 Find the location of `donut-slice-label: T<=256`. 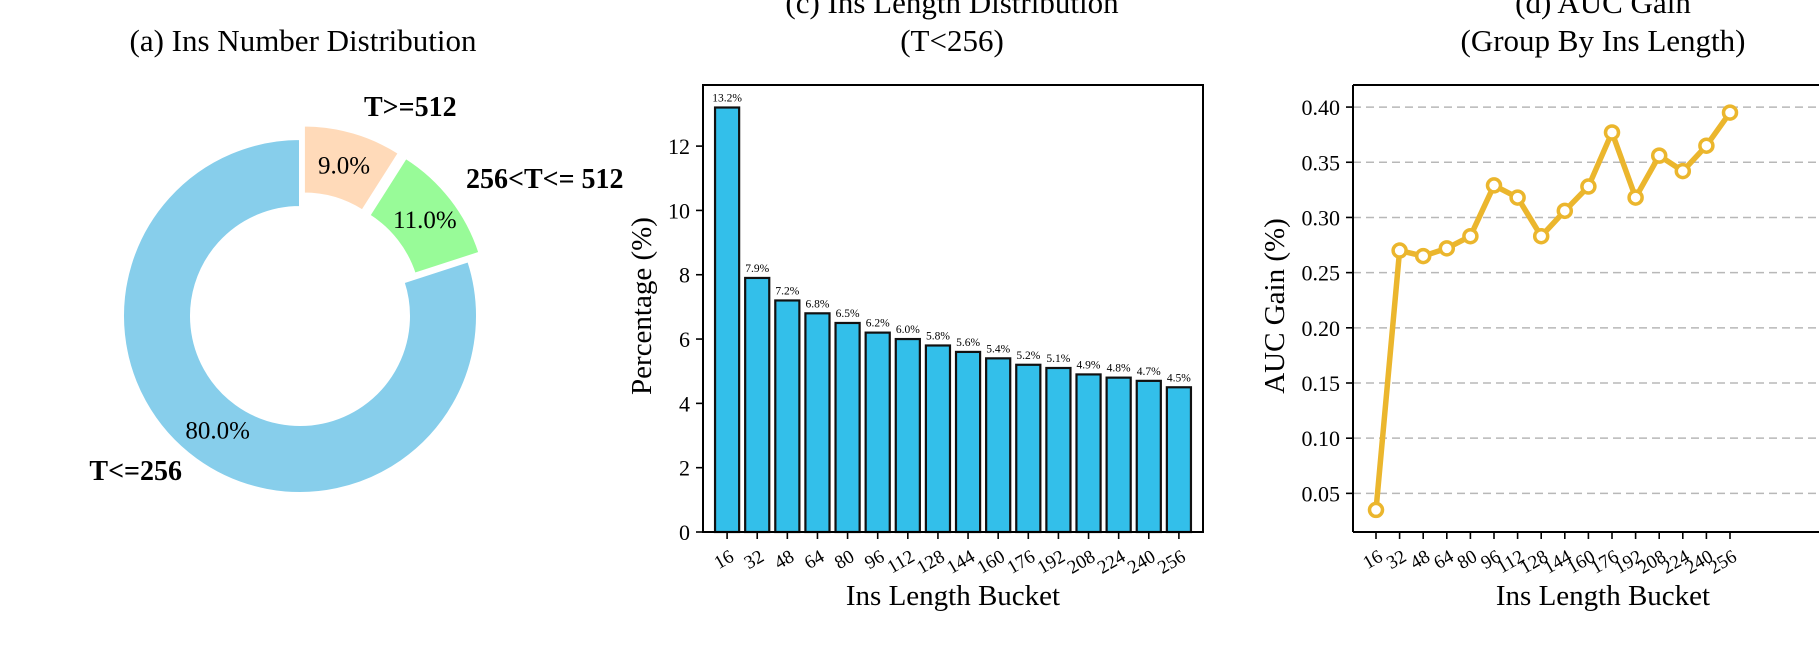

donut-slice-label: T<=256 is located at coordinates (135, 471).